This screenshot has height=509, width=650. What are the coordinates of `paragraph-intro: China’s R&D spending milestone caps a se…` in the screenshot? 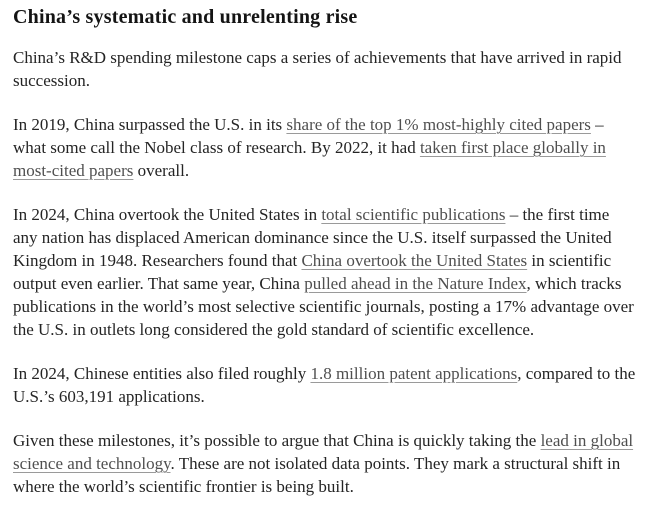 It's located at (325, 69).